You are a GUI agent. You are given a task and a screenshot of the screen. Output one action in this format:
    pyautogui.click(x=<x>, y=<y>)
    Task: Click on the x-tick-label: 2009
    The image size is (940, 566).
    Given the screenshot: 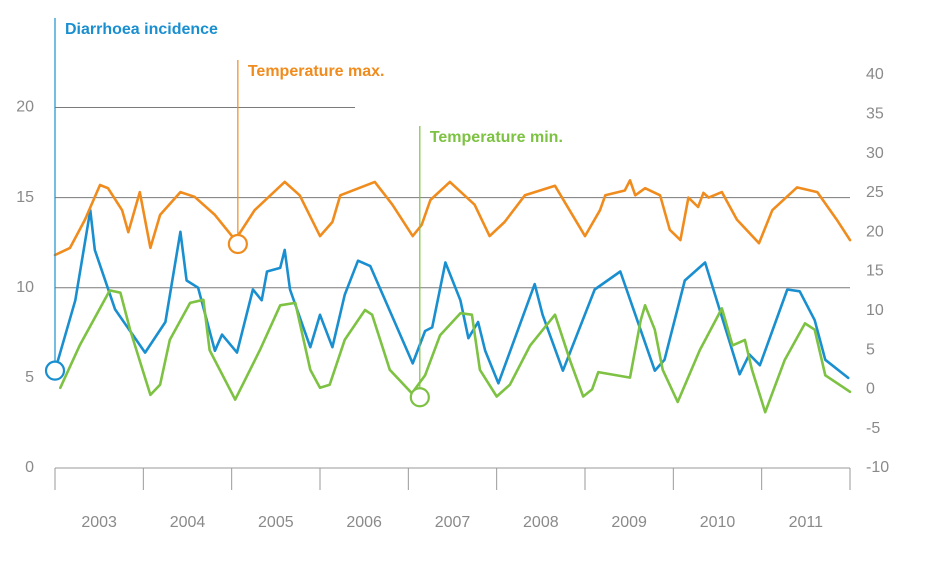 What is the action you would take?
    pyautogui.click(x=629, y=522)
    